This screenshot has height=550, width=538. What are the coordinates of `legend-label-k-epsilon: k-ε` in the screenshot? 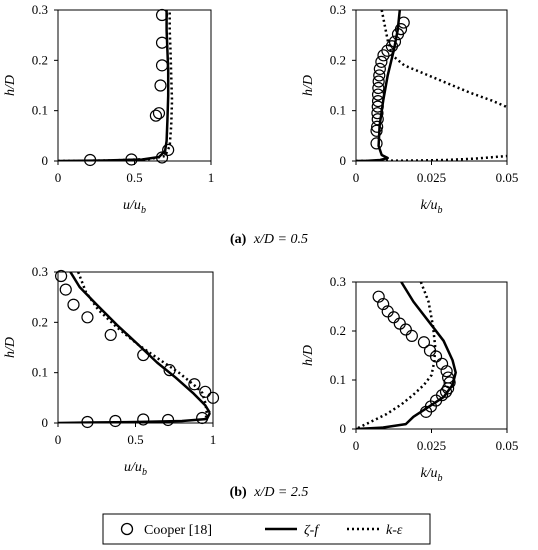 It's located at (394, 530).